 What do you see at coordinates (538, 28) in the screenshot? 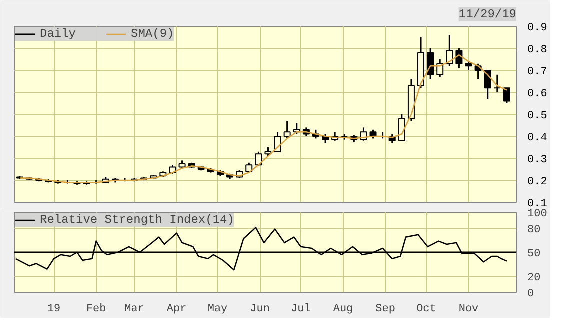
I see `y-tick-label: 0.9` at bounding box center [538, 28].